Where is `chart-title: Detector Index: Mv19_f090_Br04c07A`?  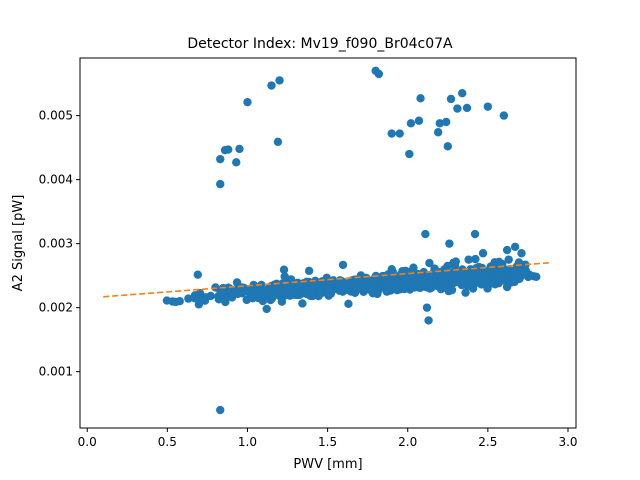 chart-title: Detector Index: Mv19_f090_Br04c07A is located at coordinates (320, 44).